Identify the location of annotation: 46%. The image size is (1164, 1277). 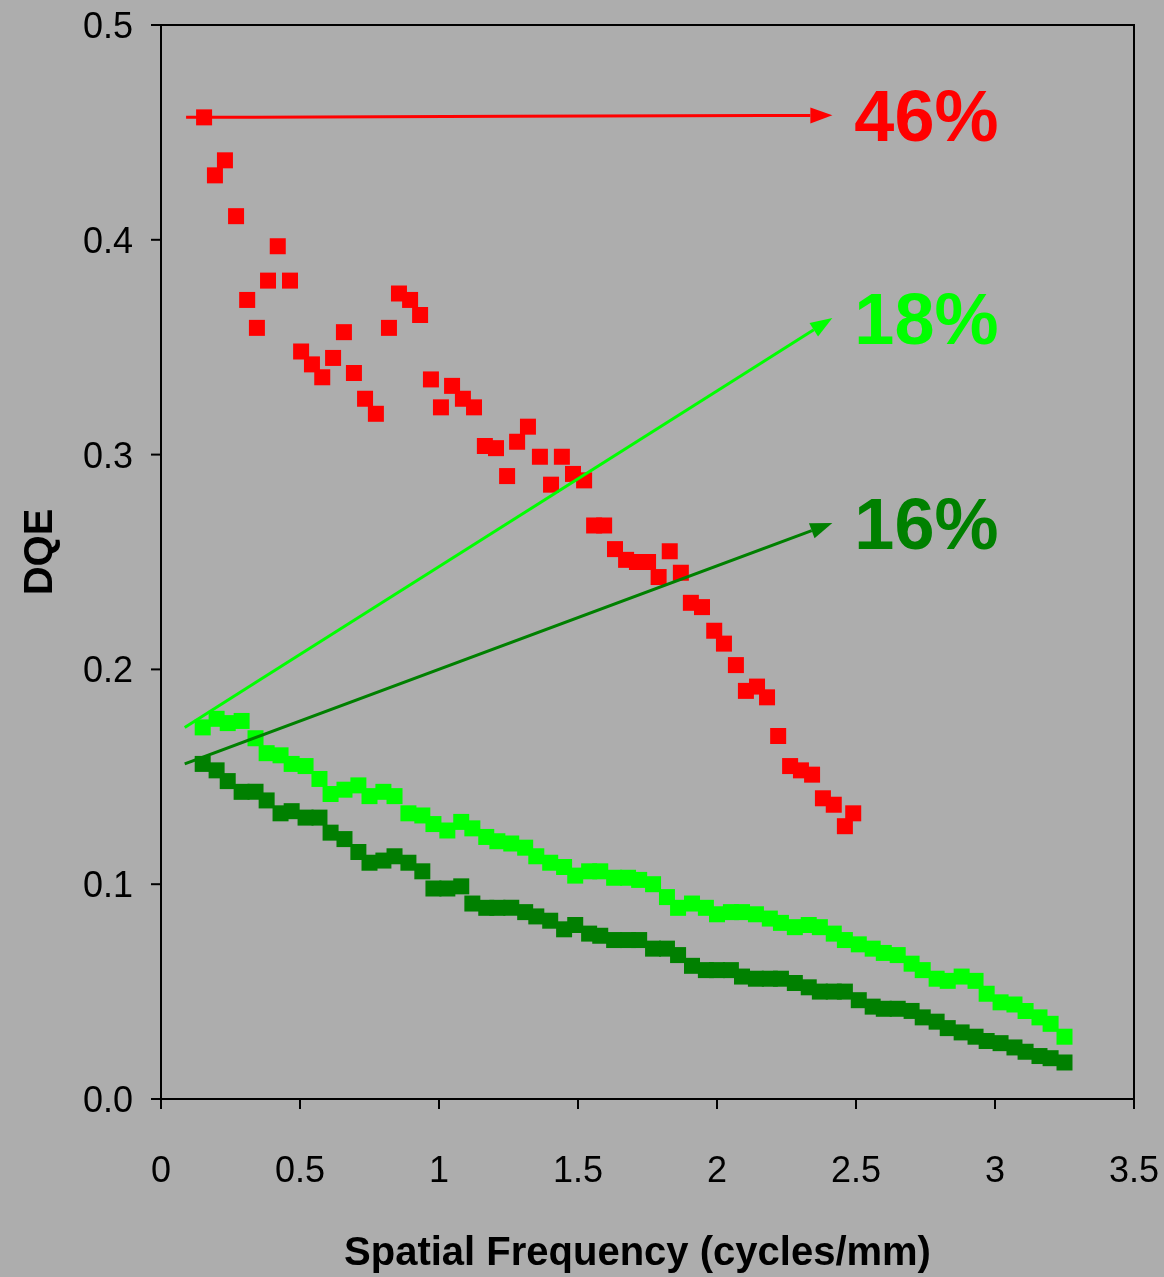
(926, 116).